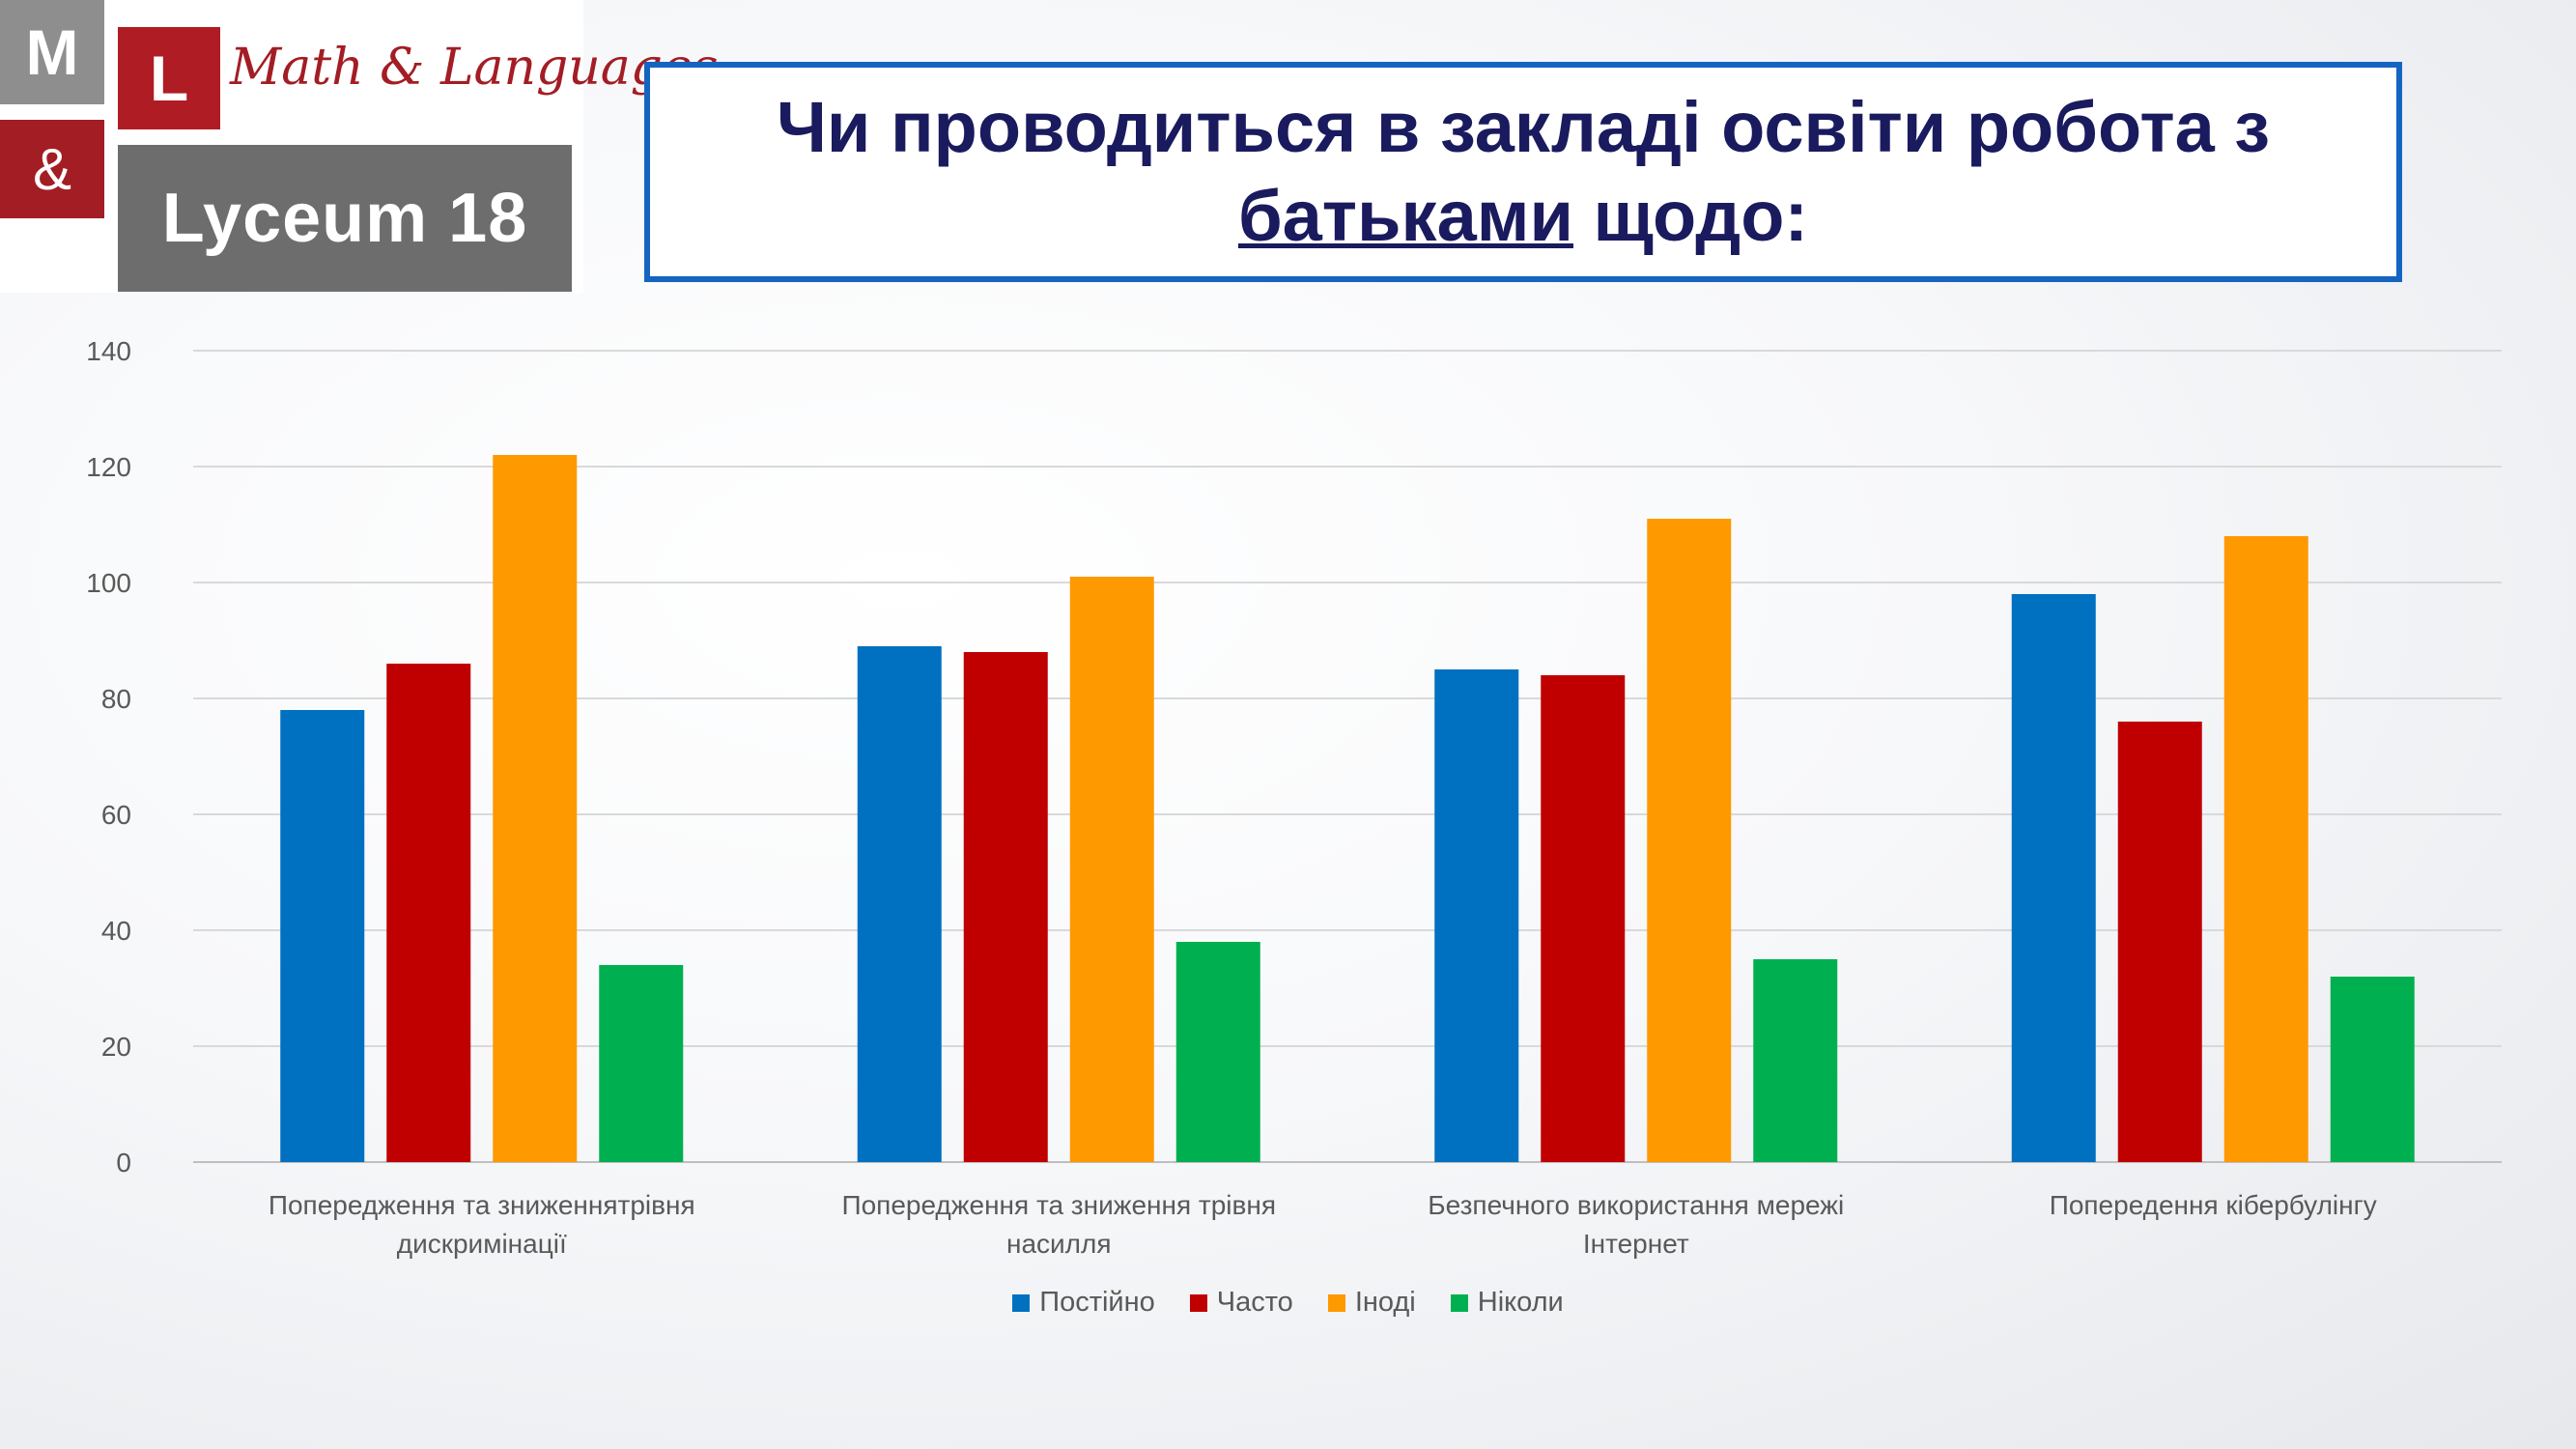 This screenshot has height=1449, width=2576. Describe the element at coordinates (2213, 1205) in the screenshot. I see `x-category-label: Попередення кібербулінгу` at that location.